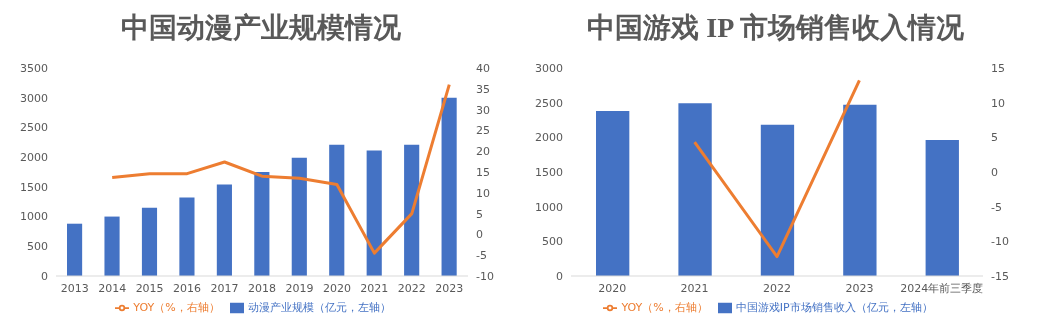 This screenshot has height=327, width=1037. What do you see at coordinates (483, 131) in the screenshot?
I see `y2-tick-label: 25` at bounding box center [483, 131].